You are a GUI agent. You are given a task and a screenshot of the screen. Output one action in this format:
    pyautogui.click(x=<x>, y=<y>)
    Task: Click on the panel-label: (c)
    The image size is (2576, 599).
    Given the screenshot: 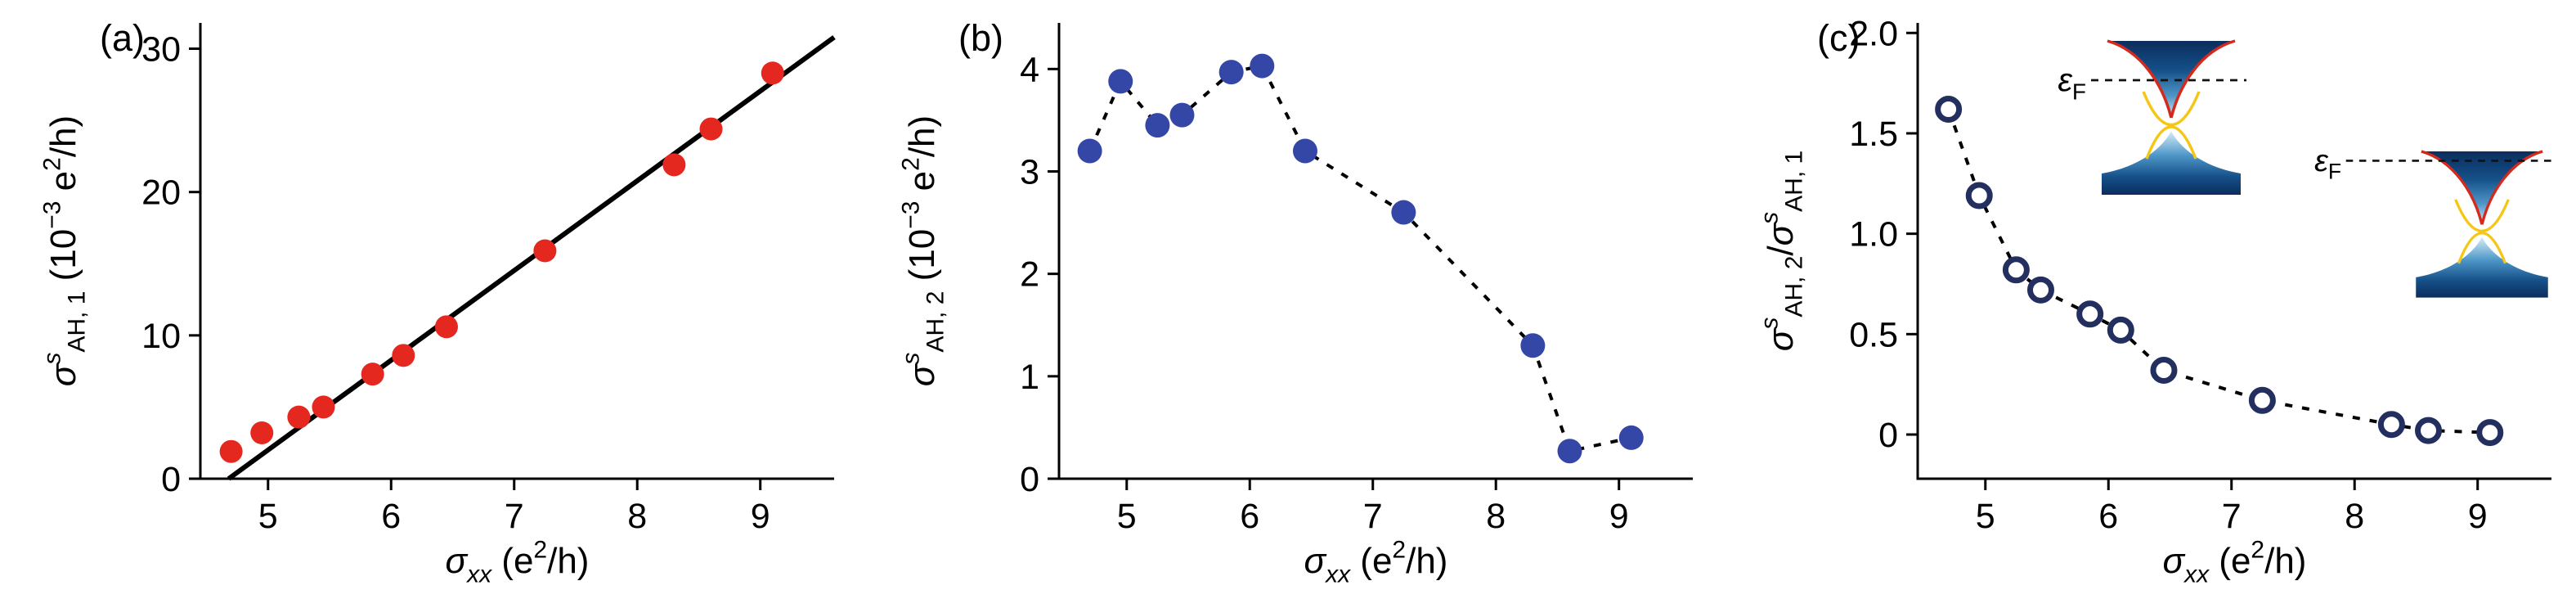 What is the action you would take?
    pyautogui.click(x=1838, y=38)
    